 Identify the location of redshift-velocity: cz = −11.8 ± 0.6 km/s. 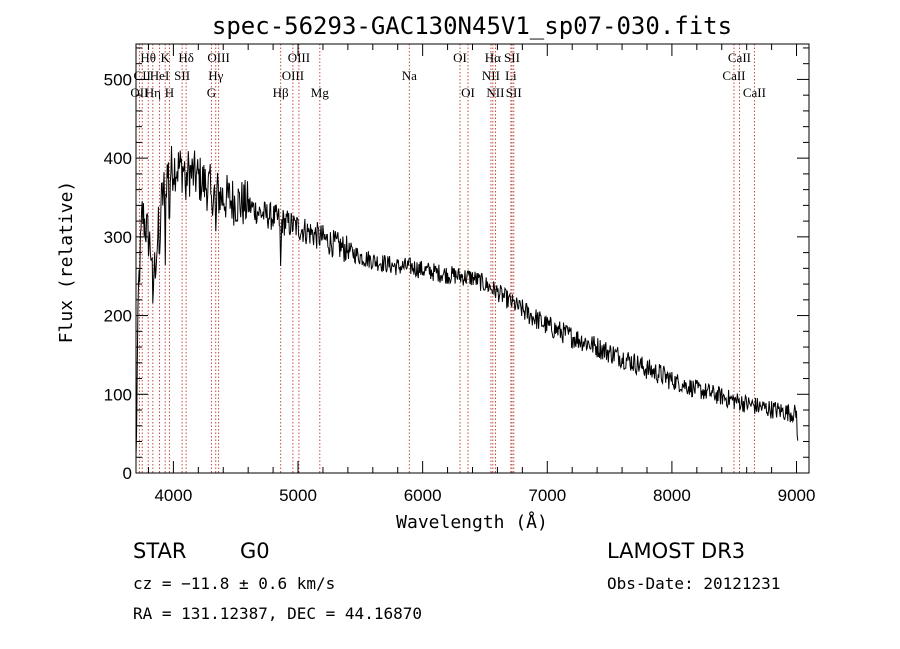
(234, 583).